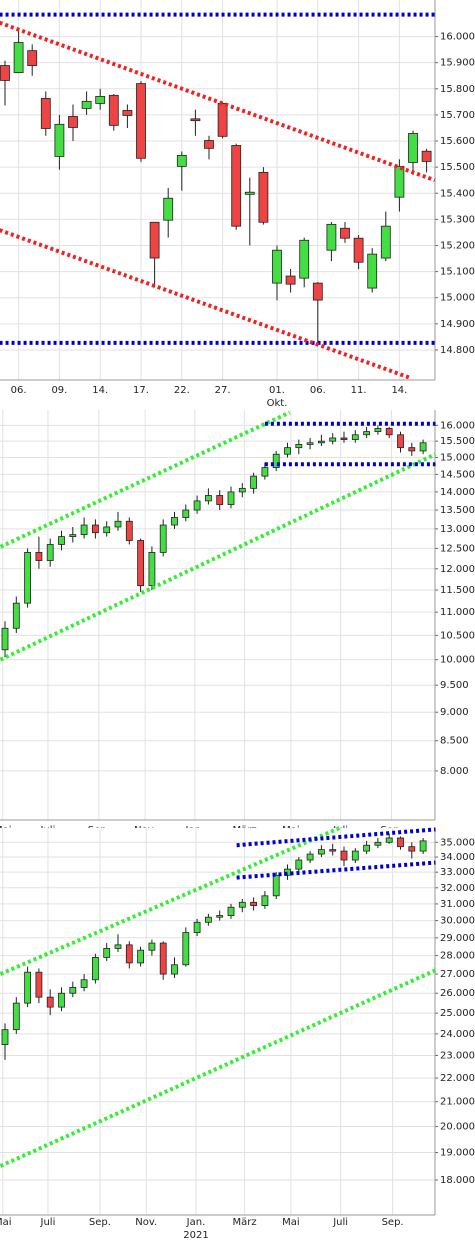  What do you see at coordinates (457, 857) in the screenshot?
I see `y-tick-label: 34.000` at bounding box center [457, 857].